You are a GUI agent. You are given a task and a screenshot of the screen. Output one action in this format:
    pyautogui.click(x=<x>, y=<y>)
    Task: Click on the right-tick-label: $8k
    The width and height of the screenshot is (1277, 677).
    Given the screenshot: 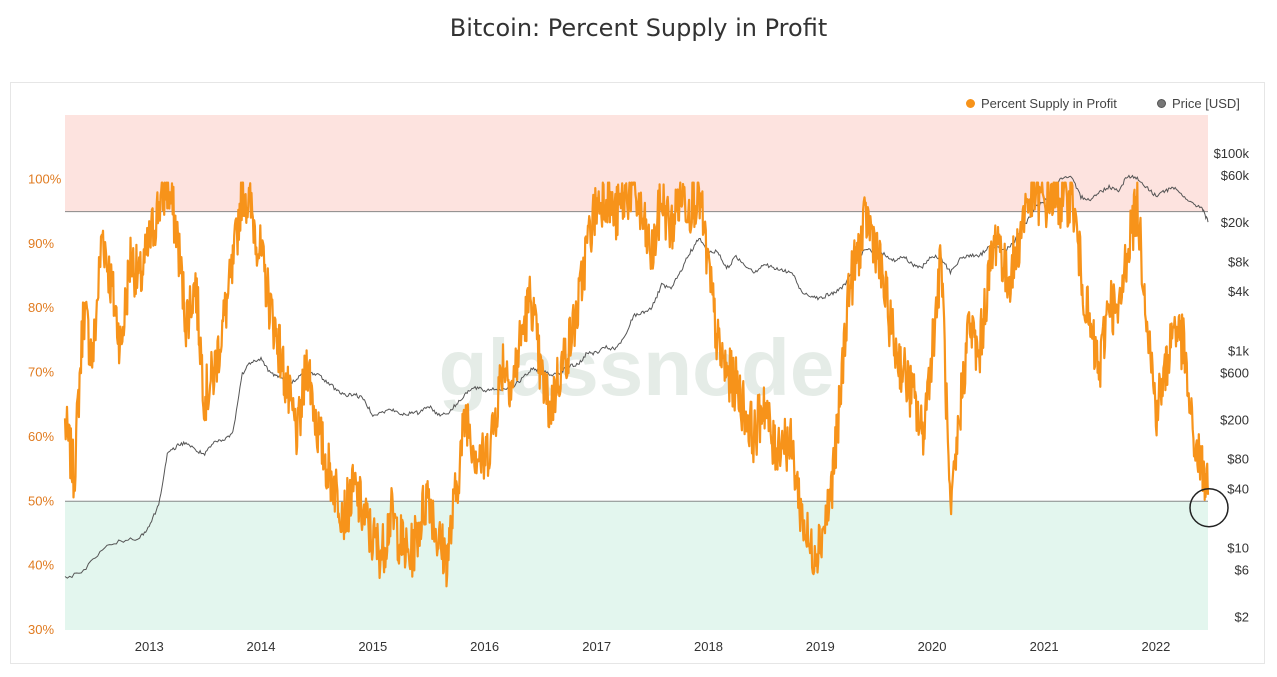 What is the action you would take?
    pyautogui.click(x=1238, y=261)
    